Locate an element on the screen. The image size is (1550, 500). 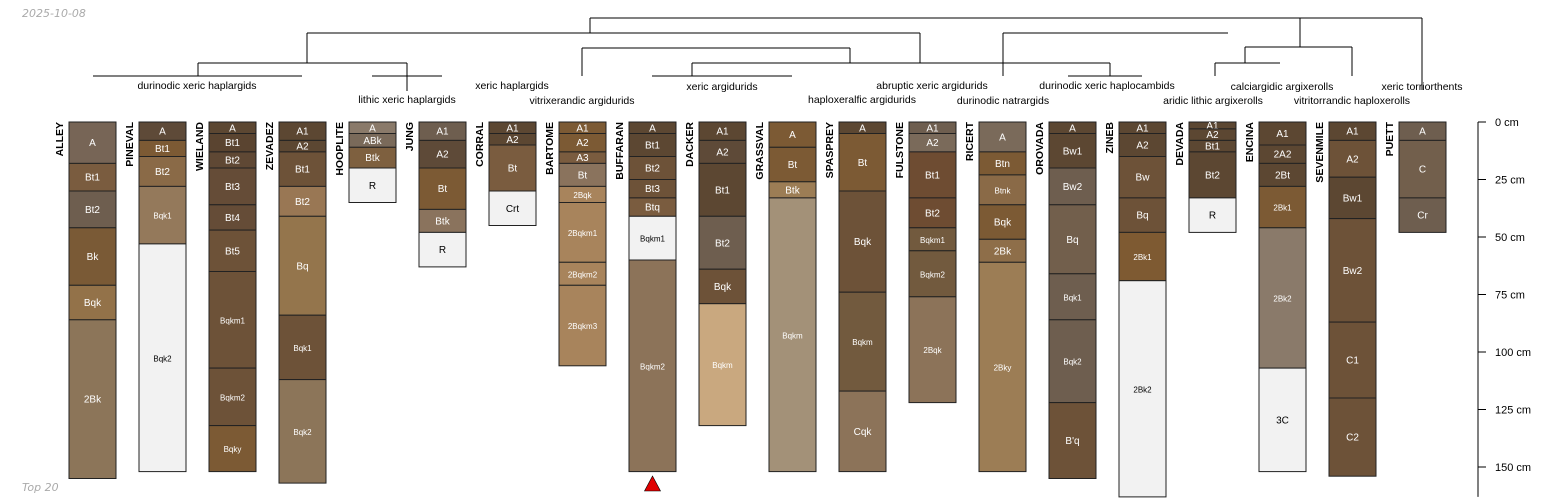
horizon-label: C2 is located at coordinates (1352, 438).